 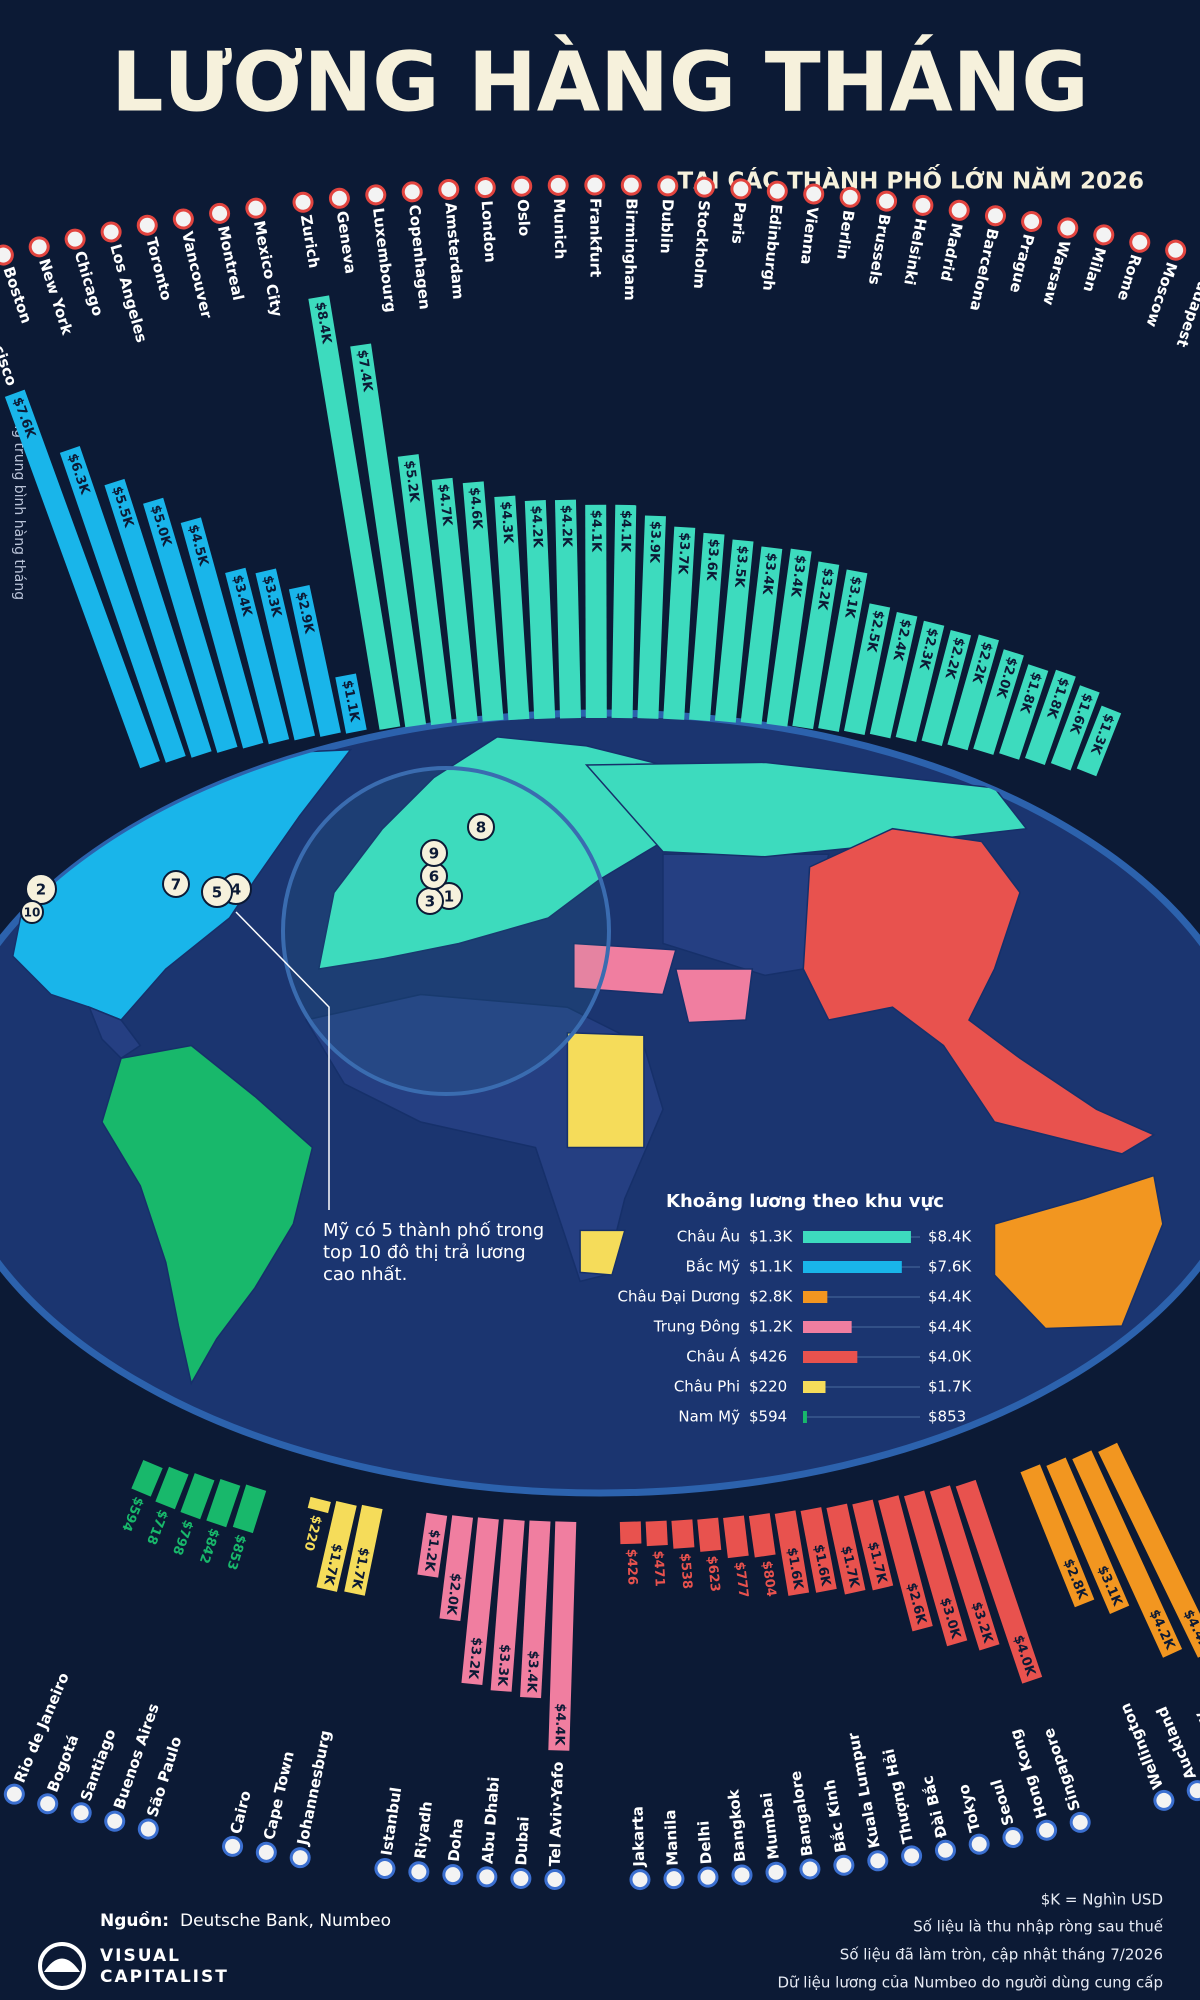 I want to click on annotation-connector, so click(x=282, y=1060).